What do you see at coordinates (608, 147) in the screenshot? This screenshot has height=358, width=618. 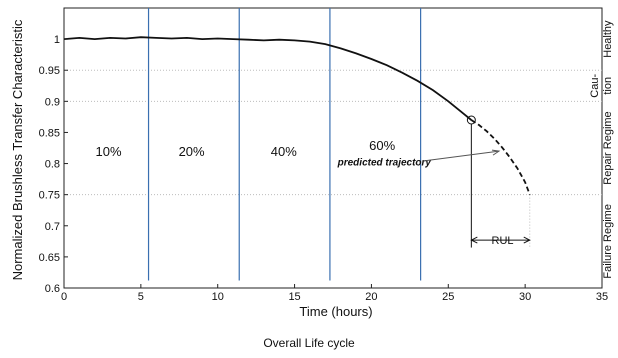 I see `regime-label: Repair Regime` at bounding box center [608, 147].